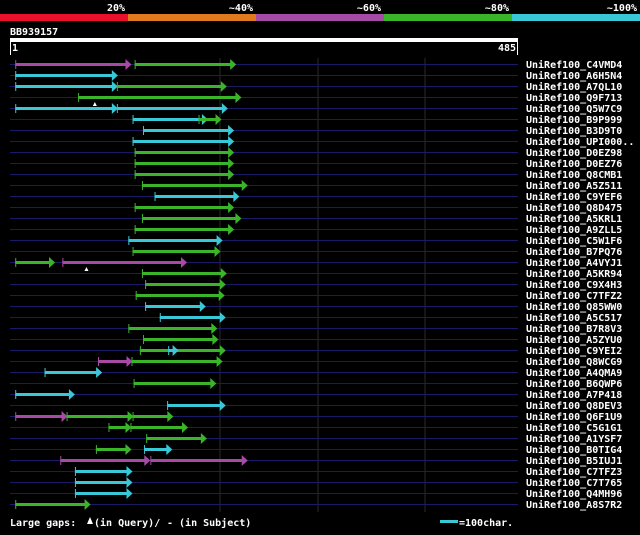 The width and height of the screenshot is (640, 535). Describe the element at coordinates (574, 65) in the screenshot. I see `hit-label: UniRef100_C4VMD4` at that location.